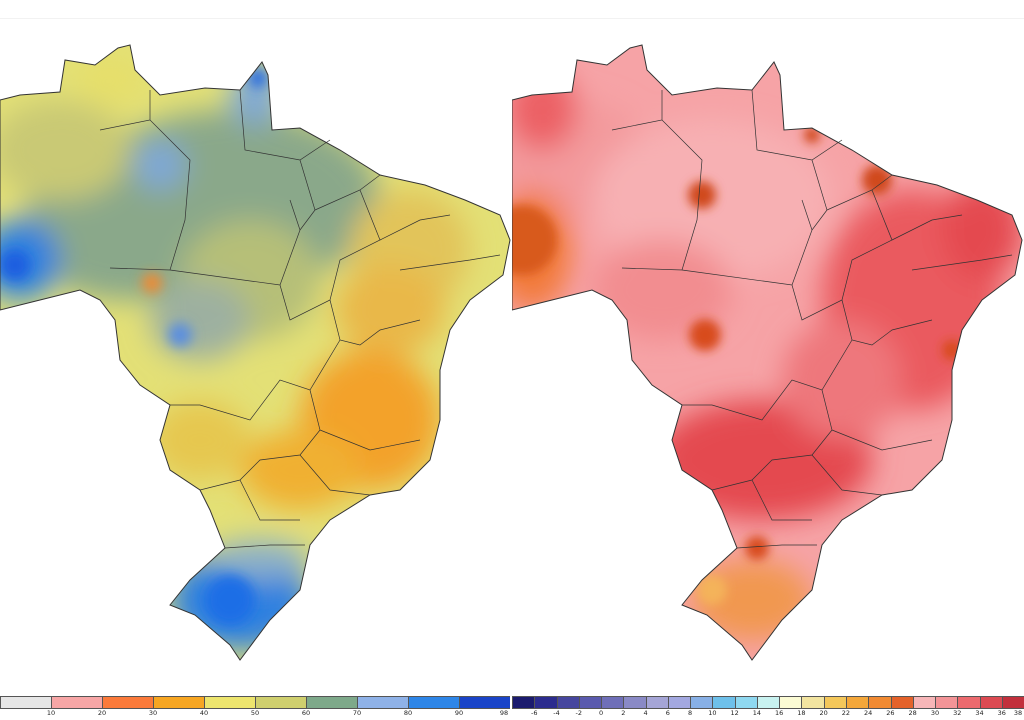  What do you see at coordinates (459, 713) in the screenshot?
I see `humidity-legend-tick-label: 90` at bounding box center [459, 713].